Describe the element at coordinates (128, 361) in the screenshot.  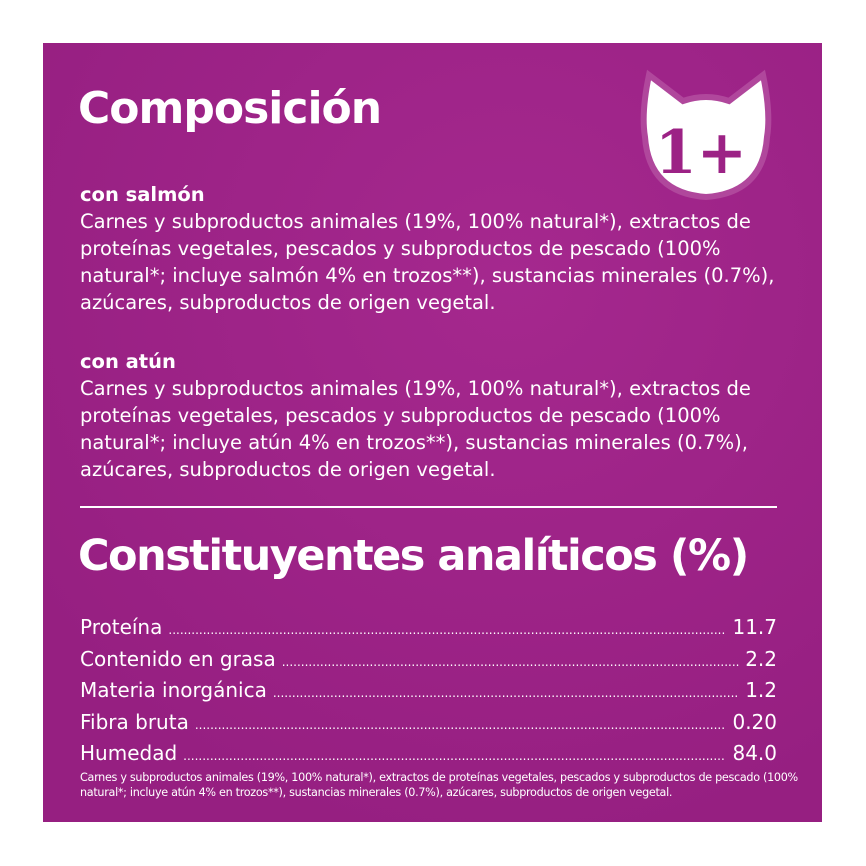
I see `section-heading: con atún` at that location.